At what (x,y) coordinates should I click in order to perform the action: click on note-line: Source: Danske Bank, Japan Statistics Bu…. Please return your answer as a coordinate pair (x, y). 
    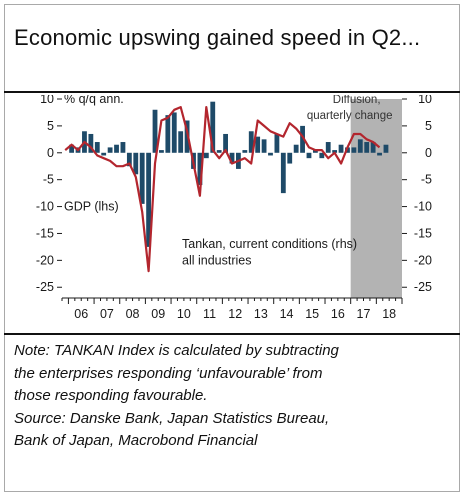
    Looking at the image, I should click on (172, 418).